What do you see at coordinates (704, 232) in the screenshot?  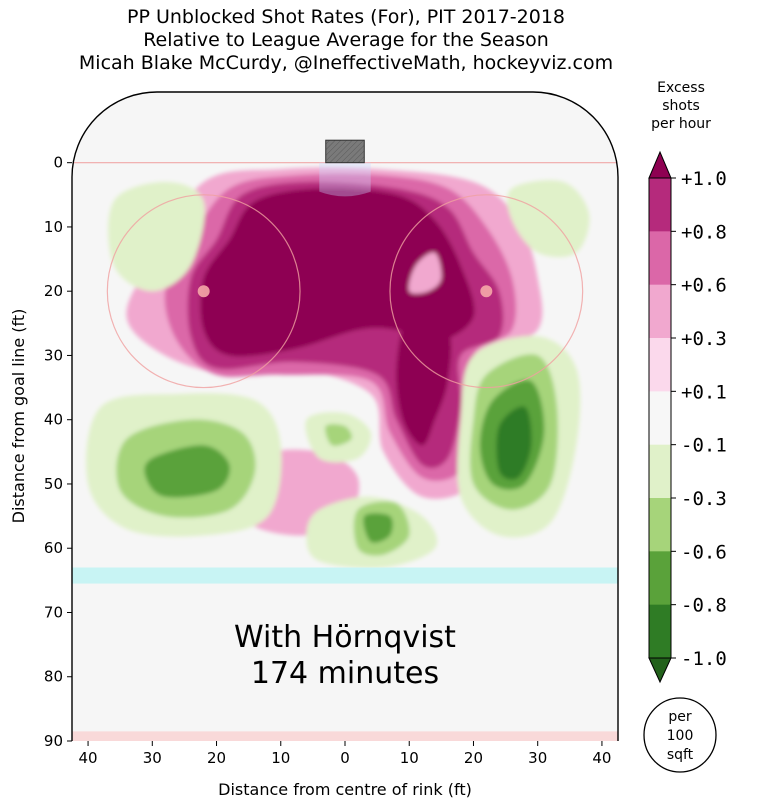 I see `colorbar-tick-label: +0.8` at bounding box center [704, 232].